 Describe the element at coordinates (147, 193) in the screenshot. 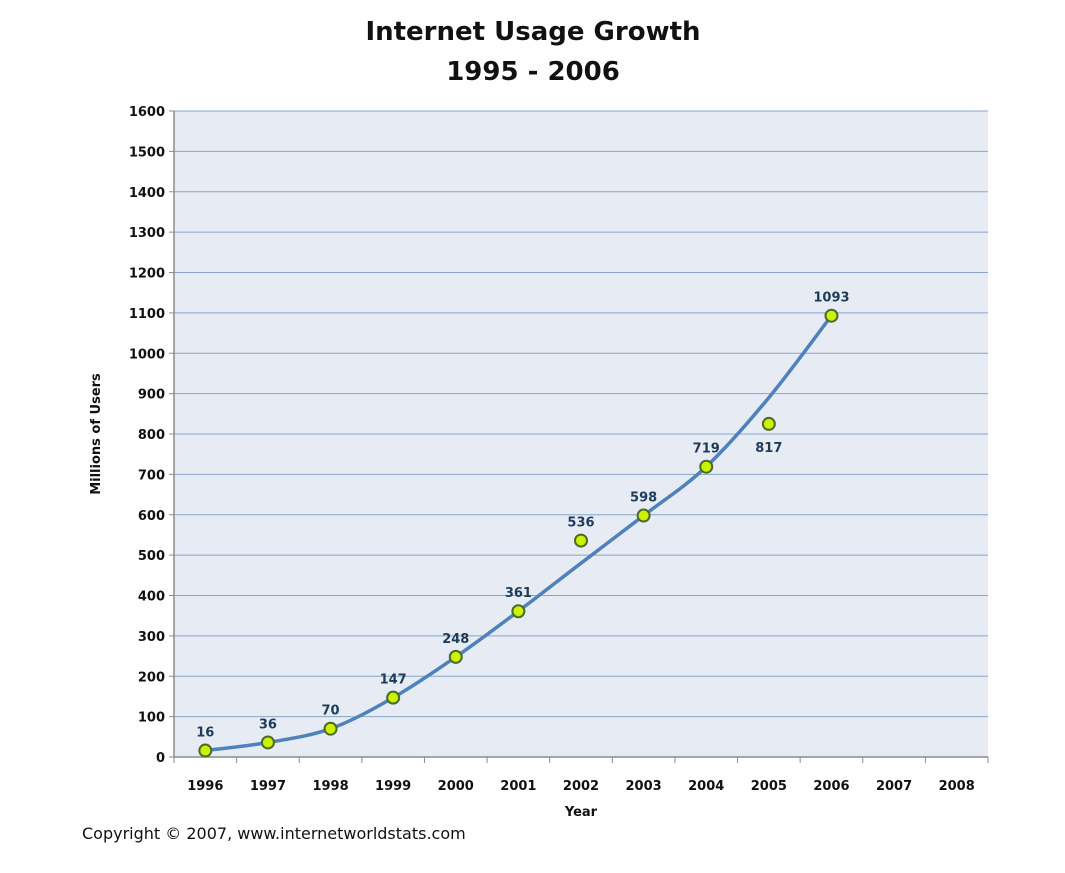

I see `y-tick-label: 1400` at that location.